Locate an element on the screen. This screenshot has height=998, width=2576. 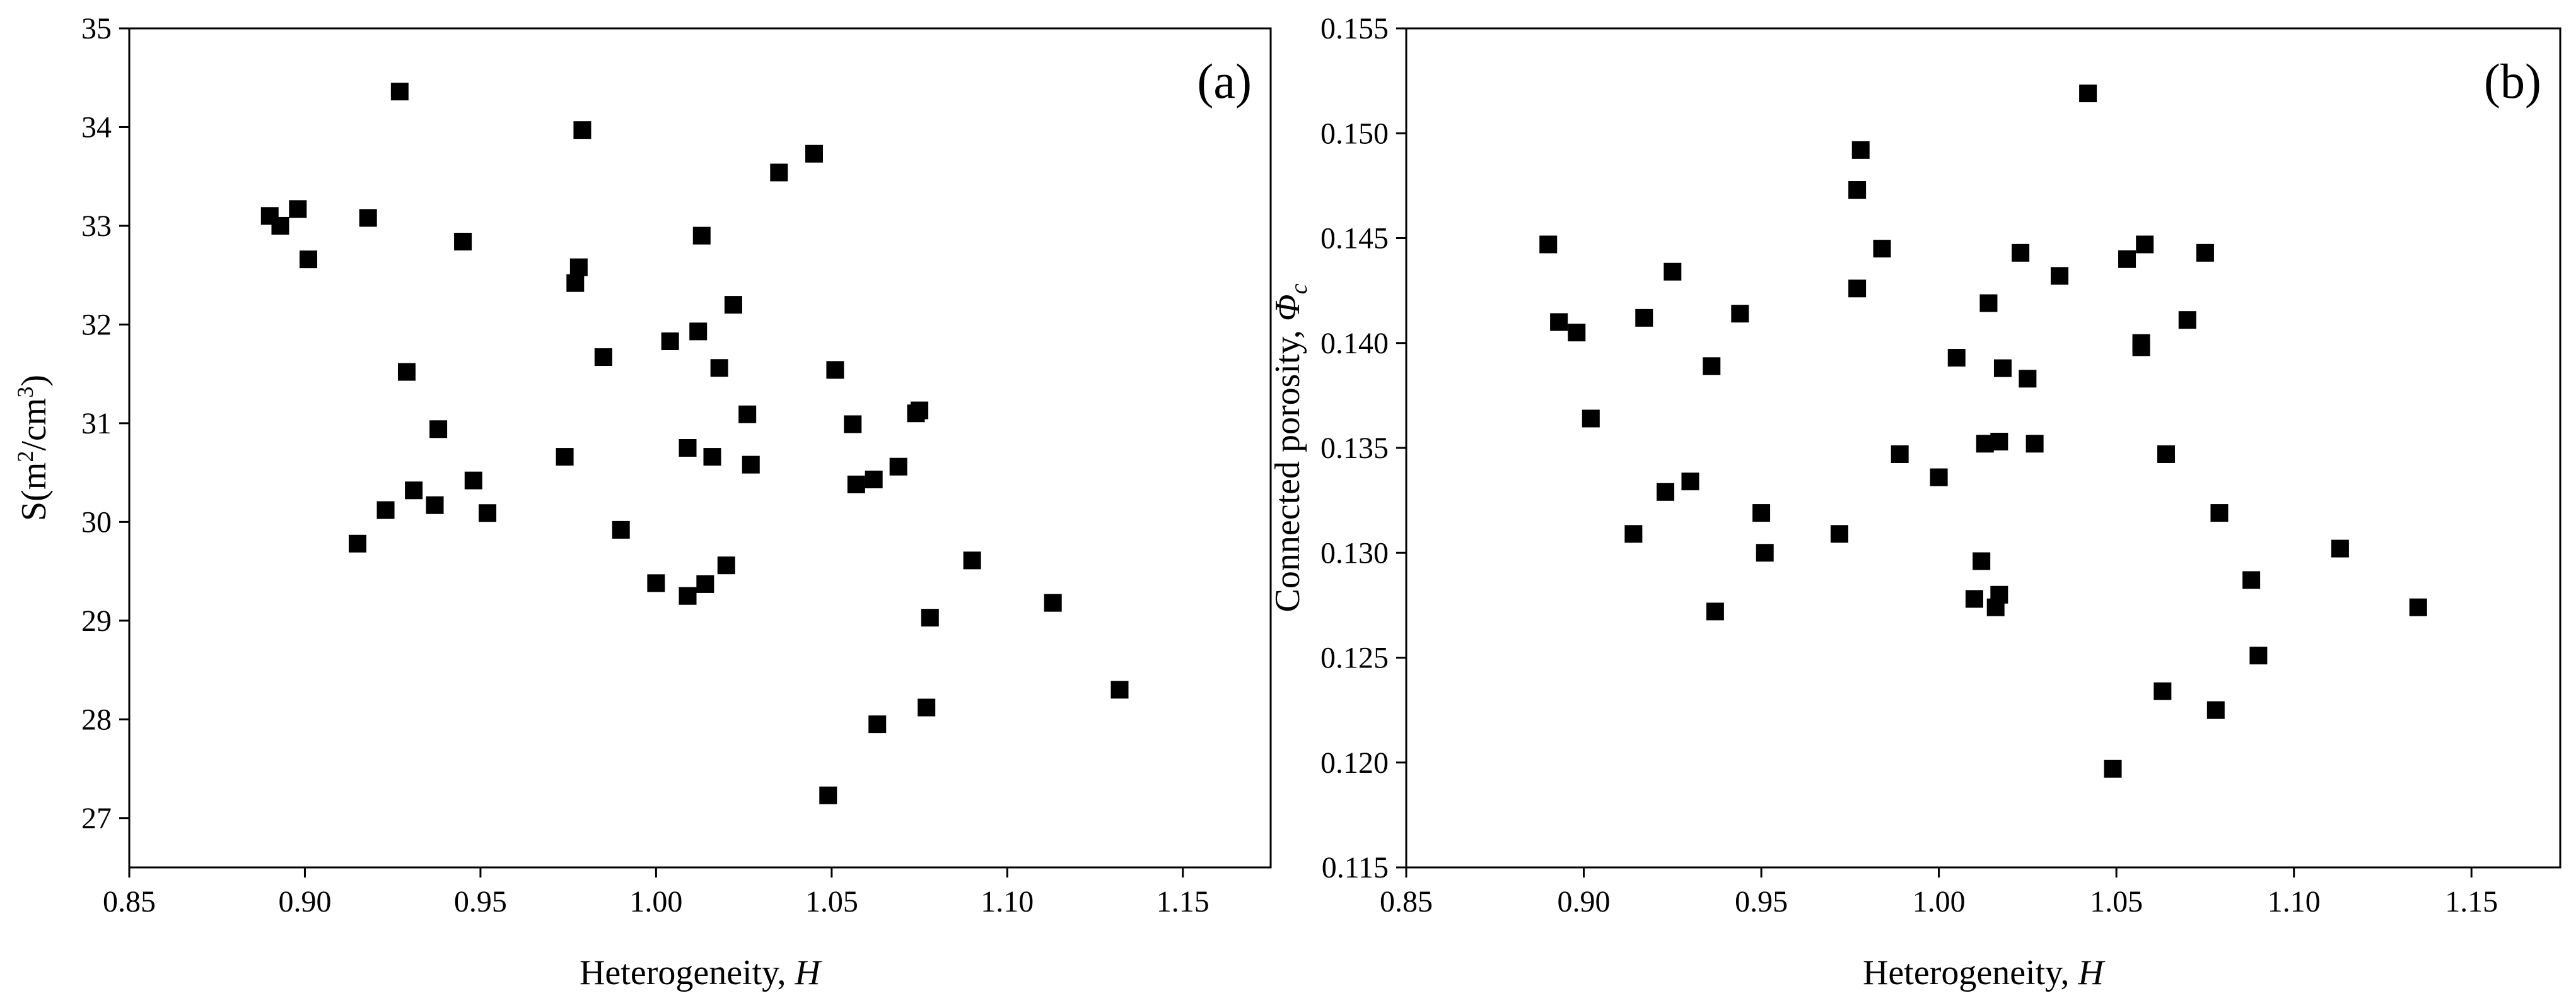
panel-a-x-tick-label: 0.85 is located at coordinates (129, 902).